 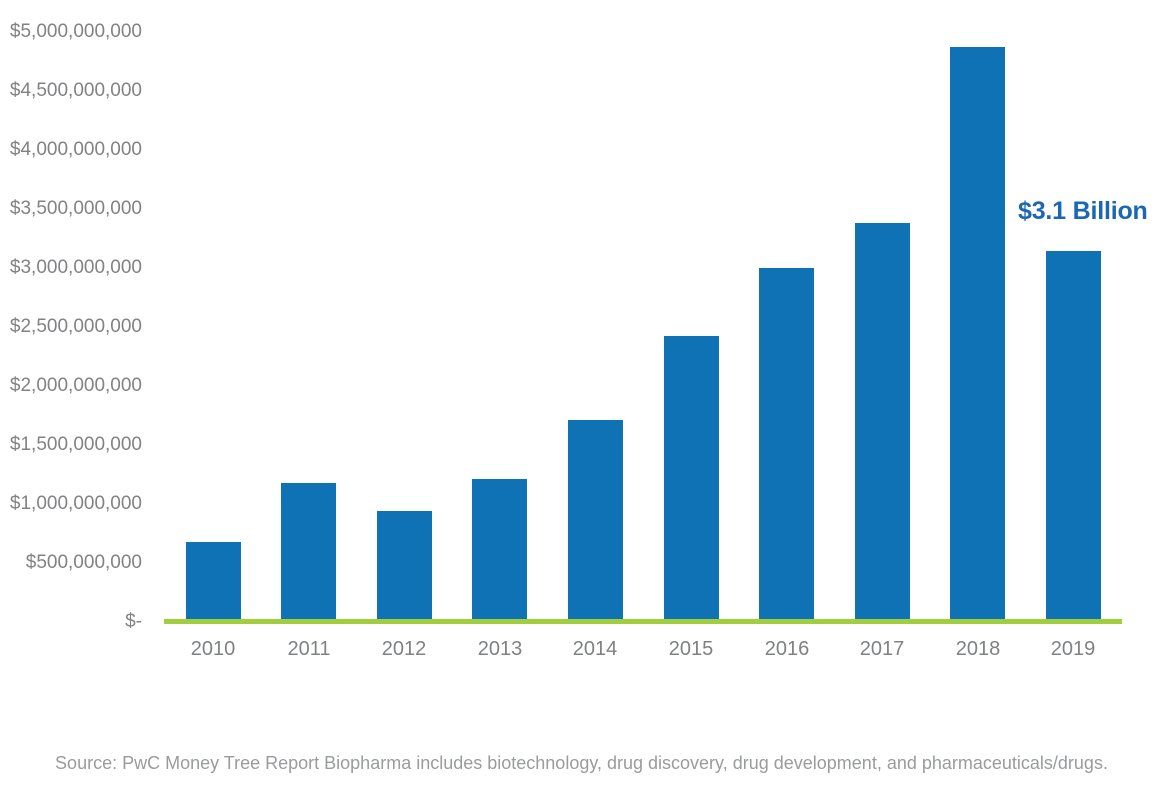 I want to click on y-tick-label: $3,500,000,000, so click(x=75, y=208).